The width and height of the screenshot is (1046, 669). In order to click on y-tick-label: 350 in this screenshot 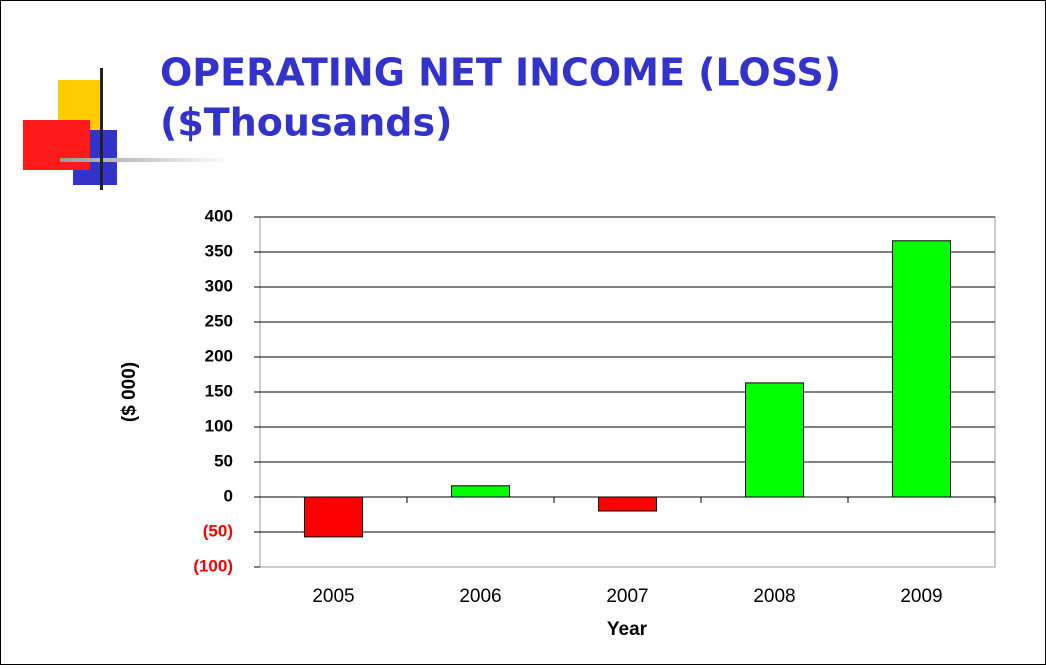, I will do `click(219, 250)`.